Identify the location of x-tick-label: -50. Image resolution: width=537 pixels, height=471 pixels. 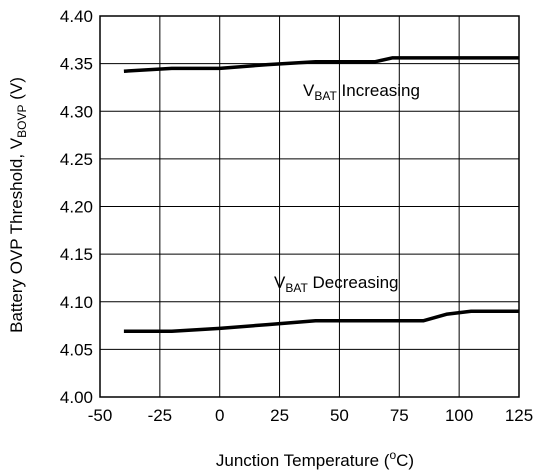
(100, 415).